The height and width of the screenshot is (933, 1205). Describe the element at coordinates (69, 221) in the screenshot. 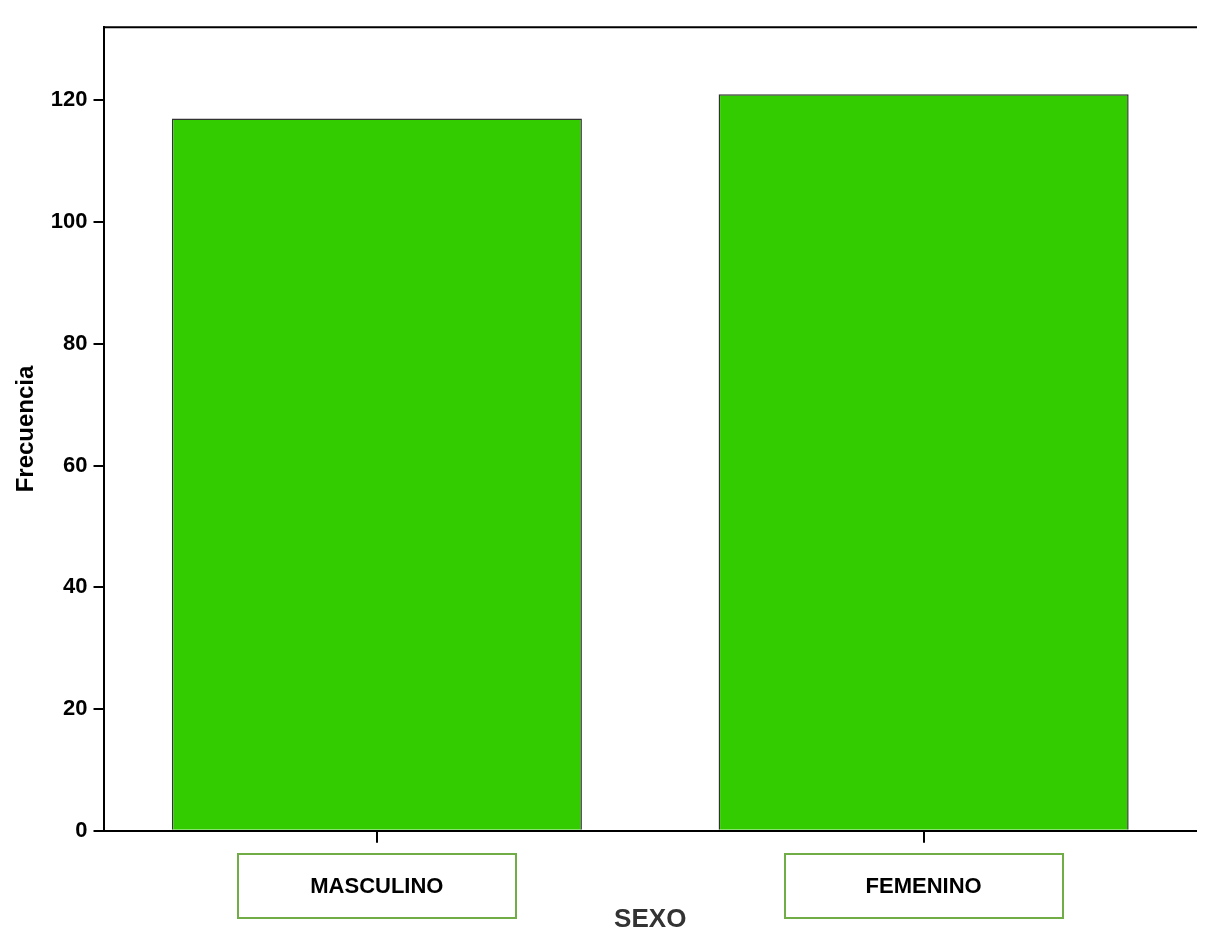

I see `y-tick-label: 100` at that location.